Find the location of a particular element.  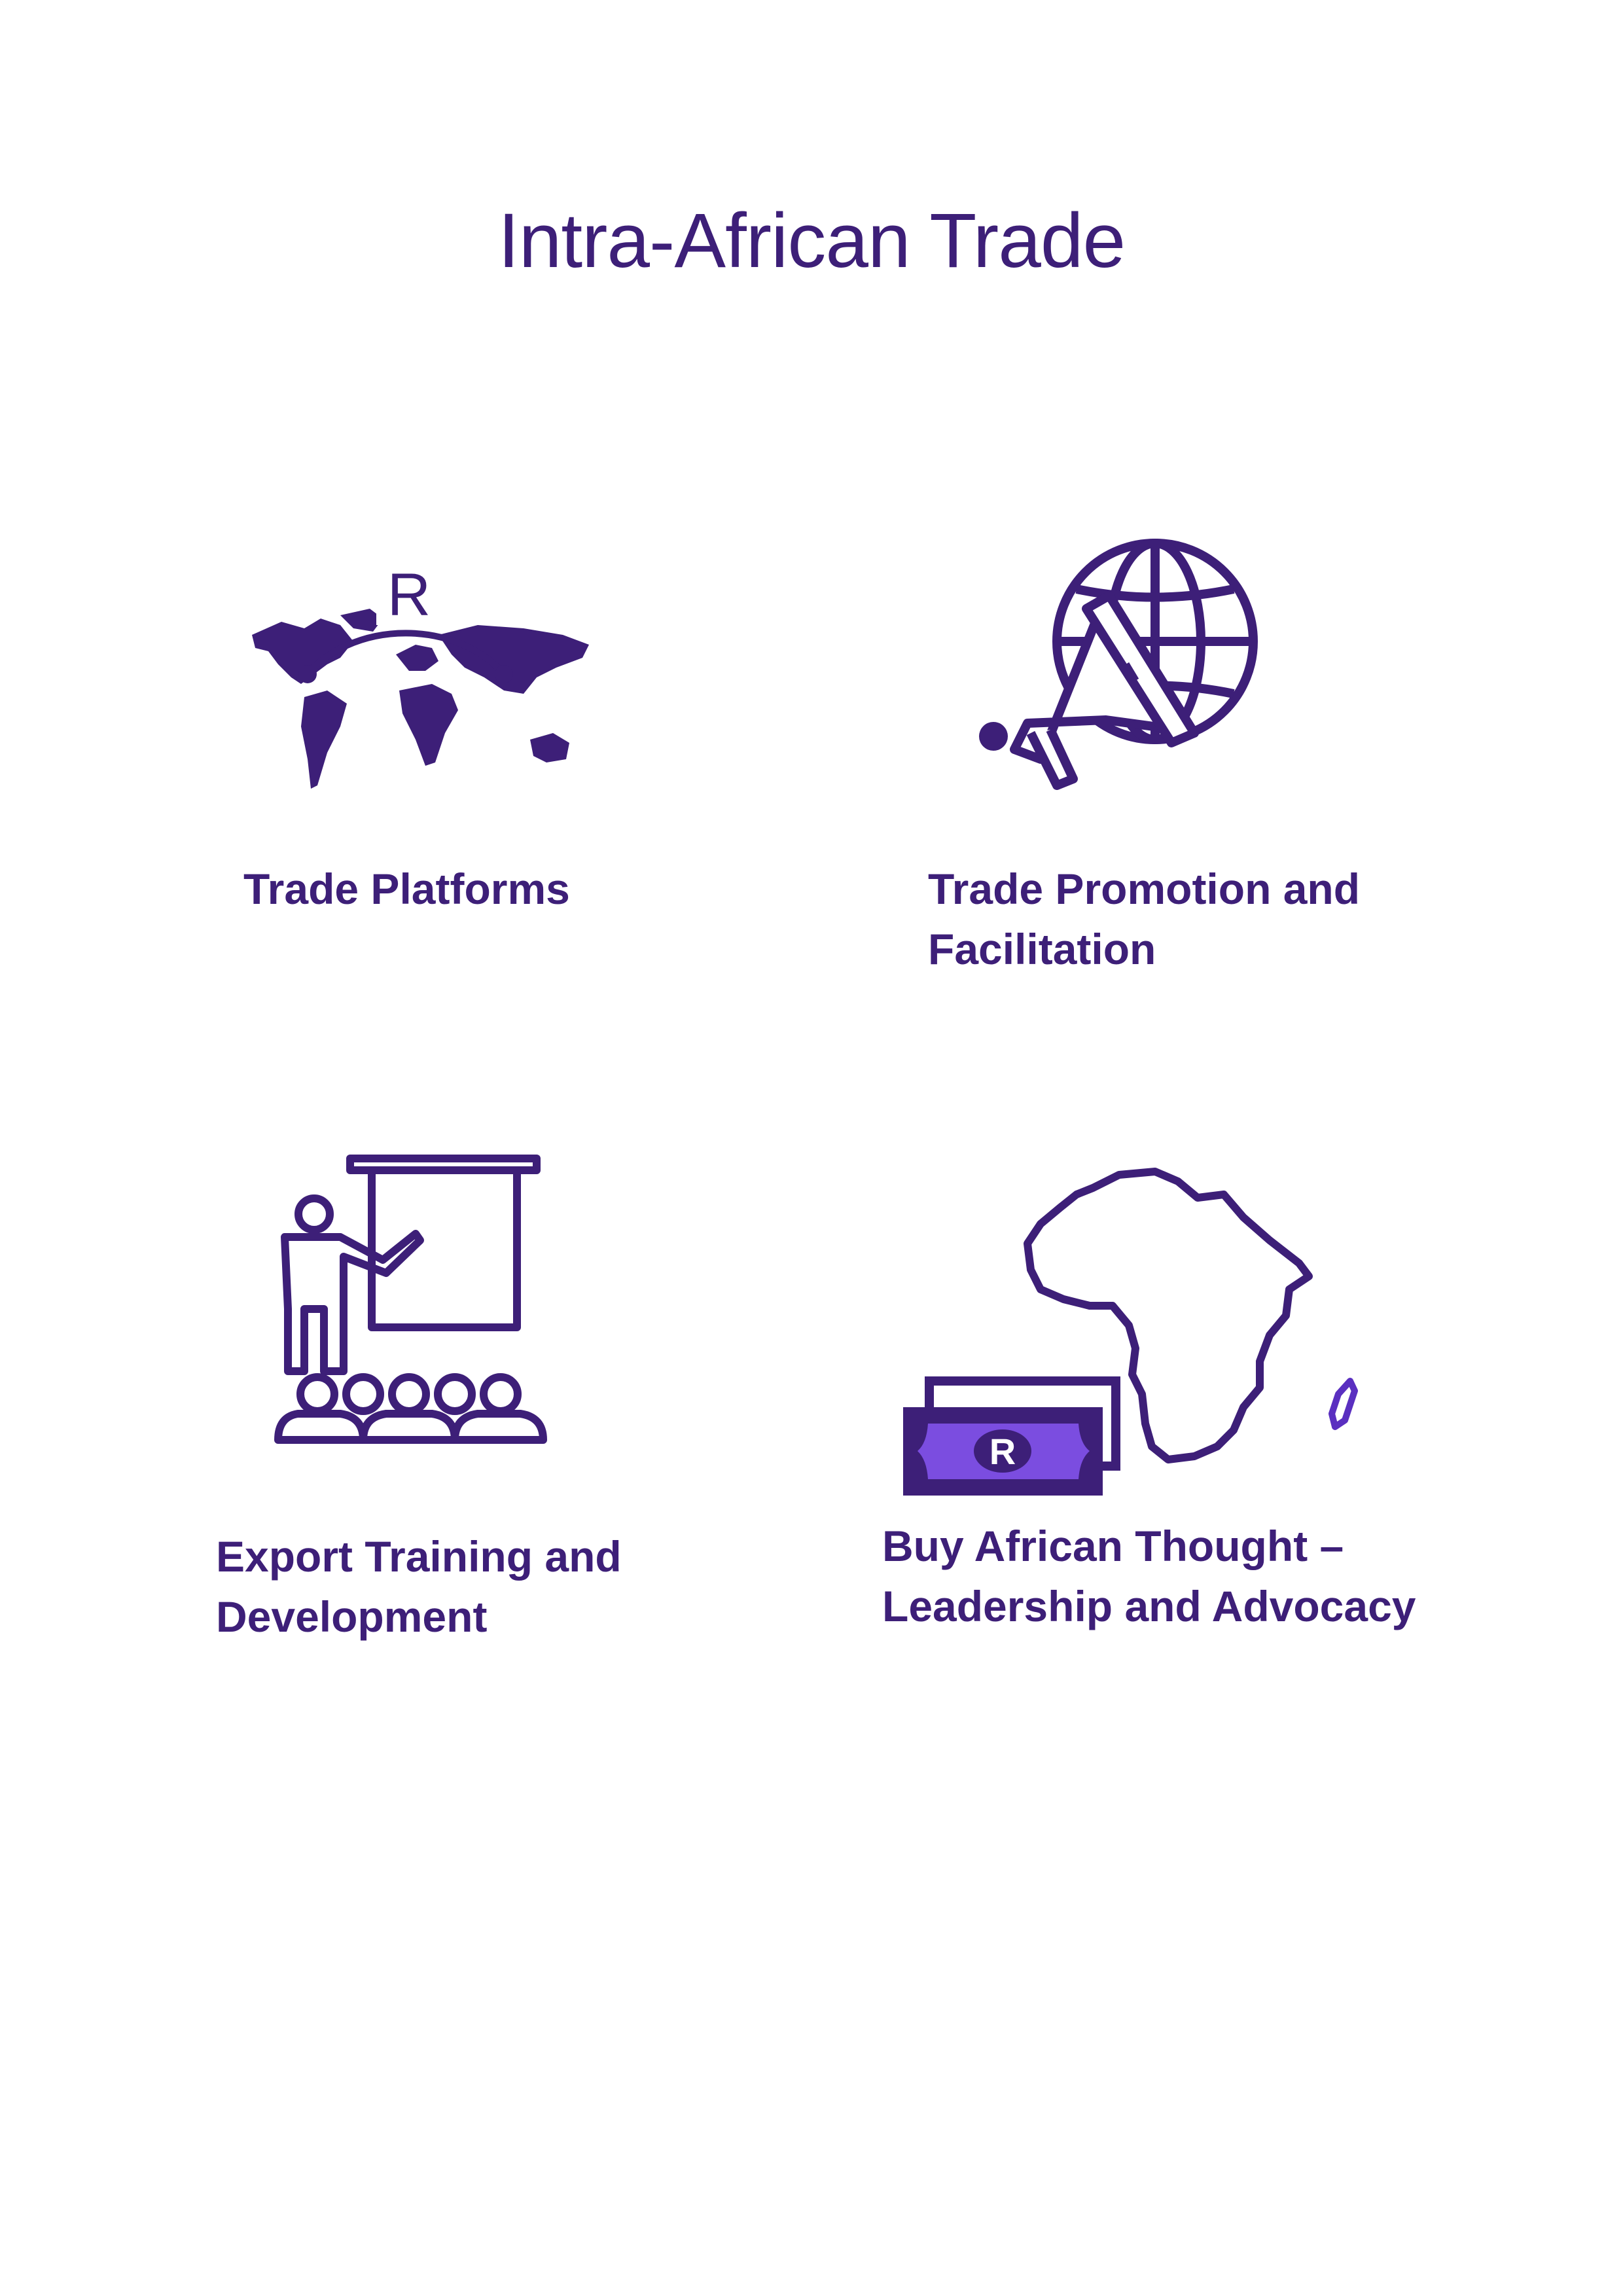

presentation-training-icon is located at coordinates (412, 1299).